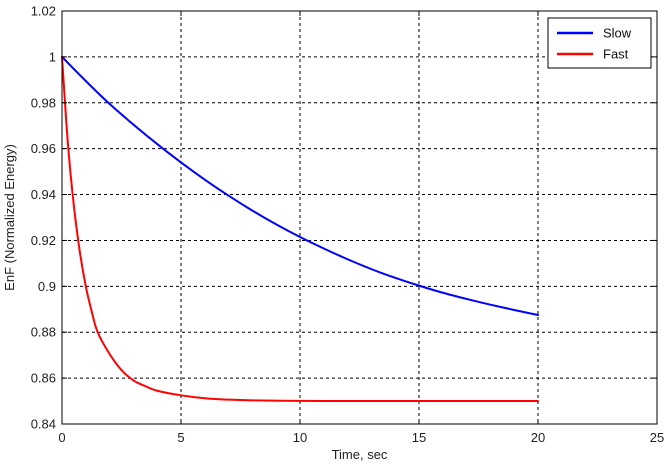  I want to click on x-tick-label: 5, so click(180, 437).